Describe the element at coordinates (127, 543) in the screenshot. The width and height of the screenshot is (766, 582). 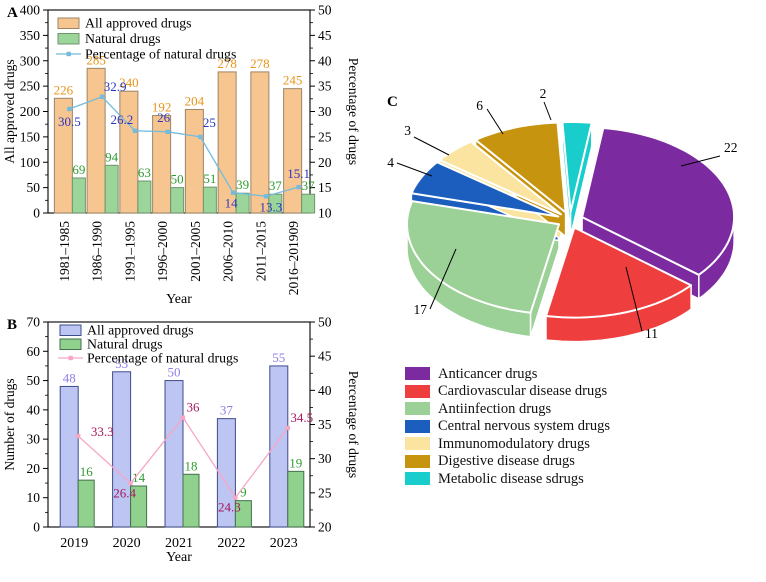
I see `x-axis-tick-label: 2020` at that location.